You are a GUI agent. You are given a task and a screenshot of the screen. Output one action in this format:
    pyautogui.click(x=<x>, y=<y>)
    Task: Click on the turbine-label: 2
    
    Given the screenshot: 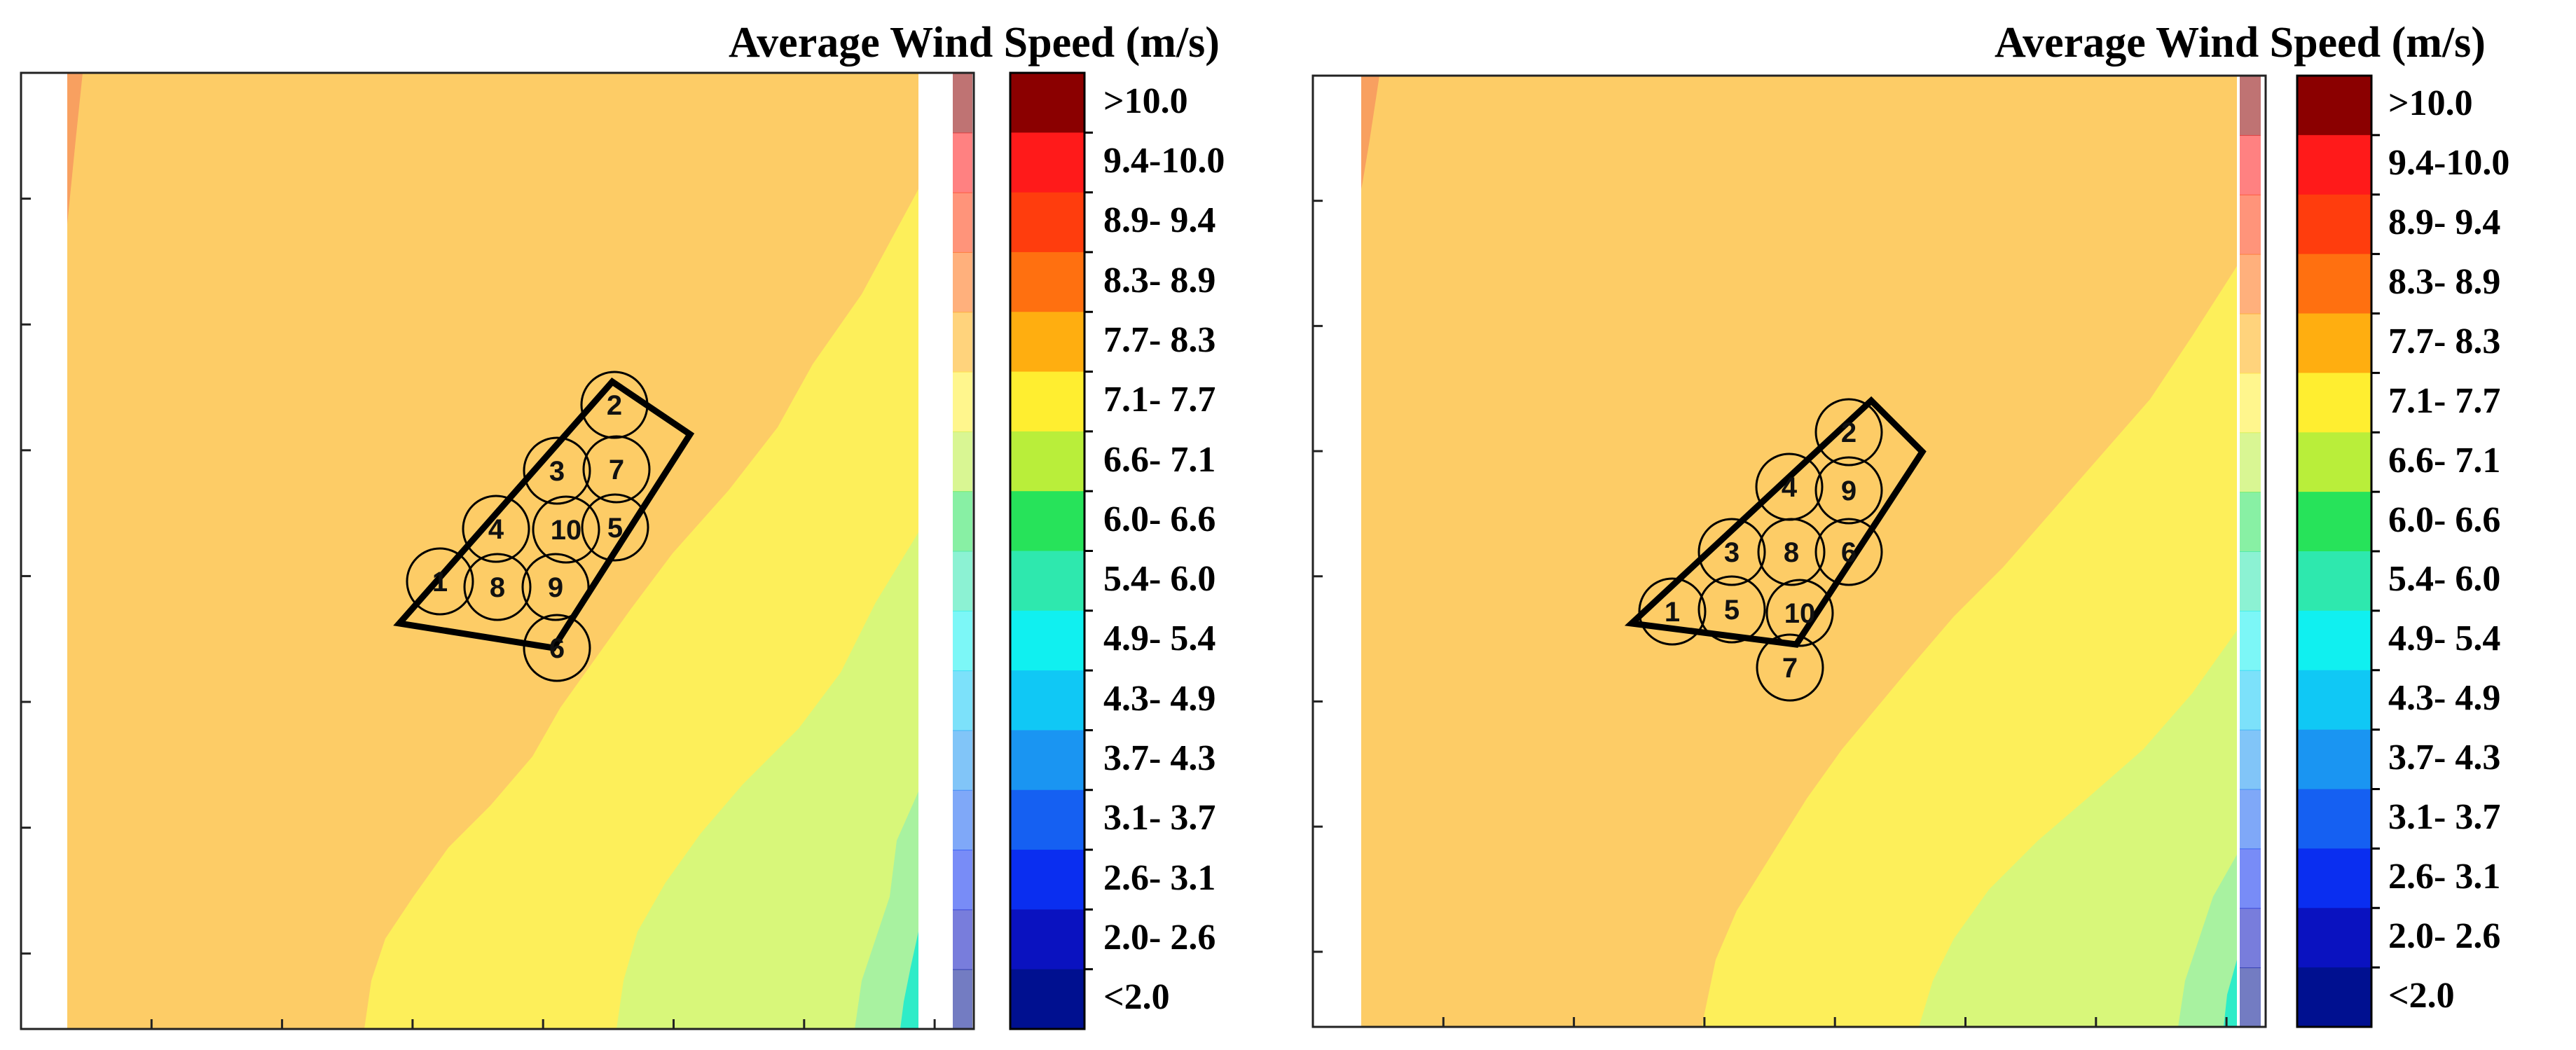 What is the action you would take?
    pyautogui.click(x=614, y=405)
    